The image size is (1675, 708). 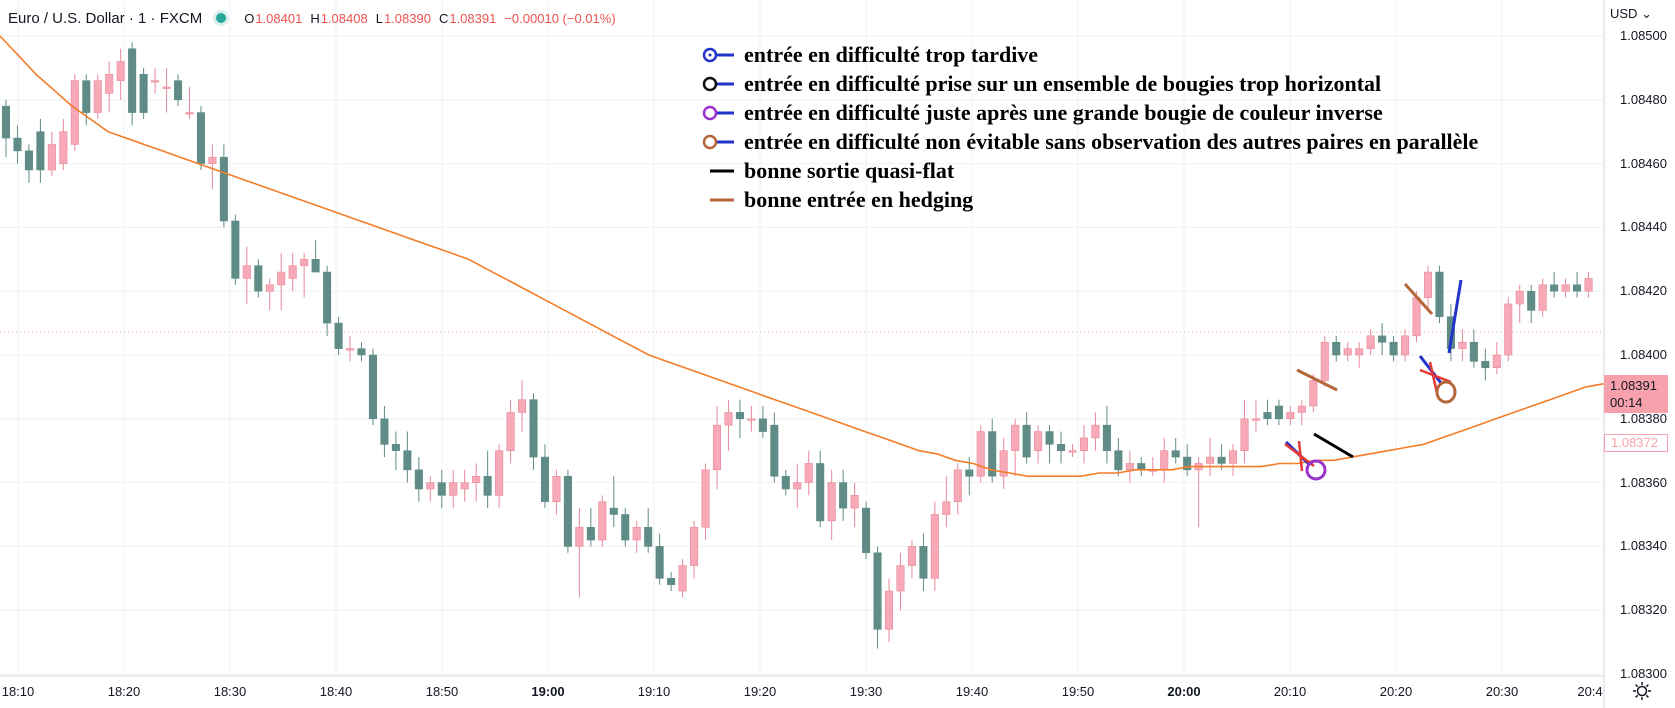 What do you see at coordinates (866, 691) in the screenshot?
I see `time-tick-label: 19:30` at bounding box center [866, 691].